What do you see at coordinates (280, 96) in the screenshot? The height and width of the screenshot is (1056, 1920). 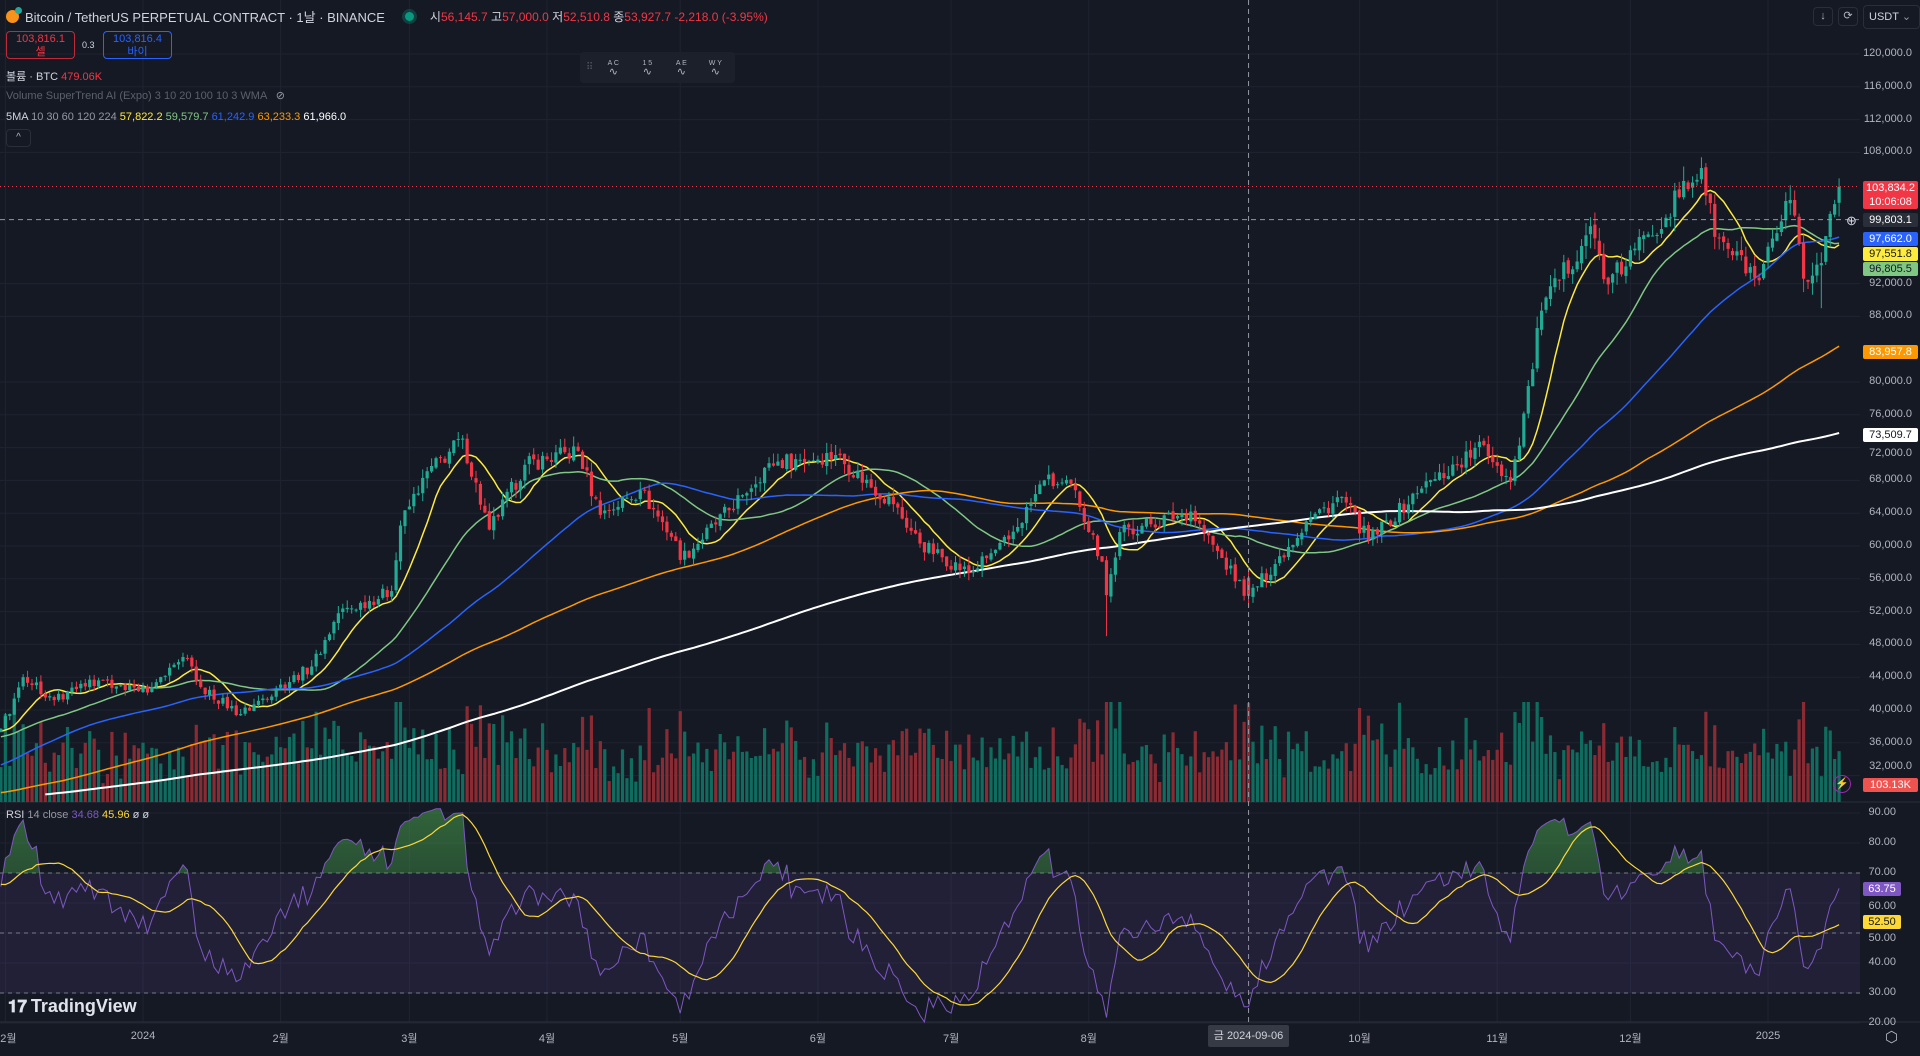 I see `eye-off-icon: ⊘` at bounding box center [280, 96].